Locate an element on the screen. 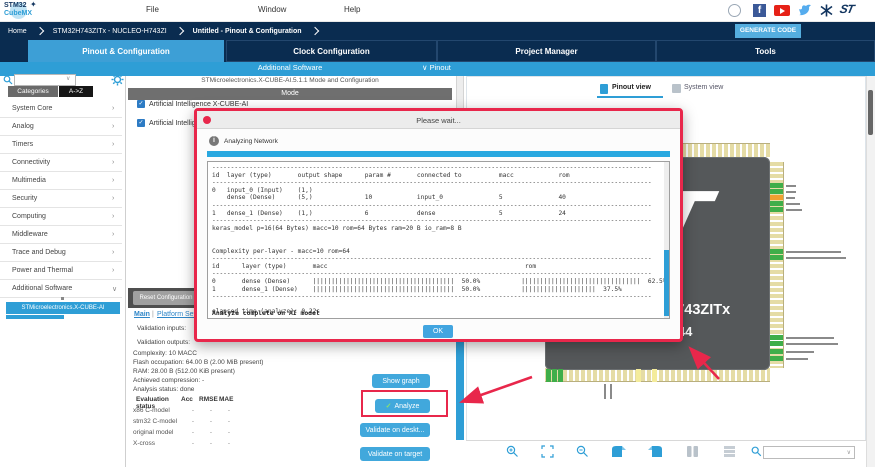  pinout-menu: ∨ Pinout is located at coordinates (436, 67).